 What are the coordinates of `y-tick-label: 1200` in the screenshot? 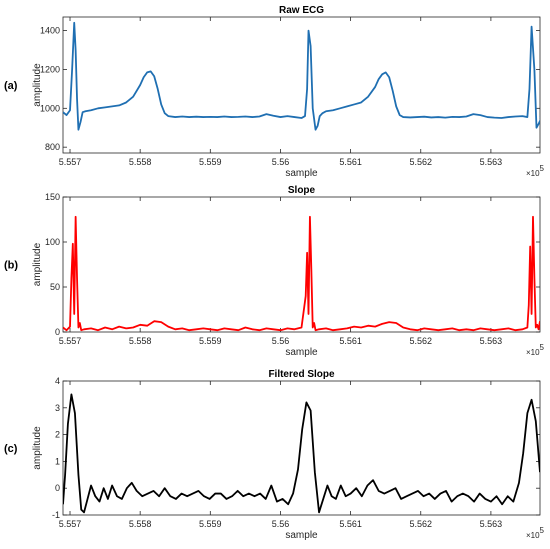 It's located at (50, 69).